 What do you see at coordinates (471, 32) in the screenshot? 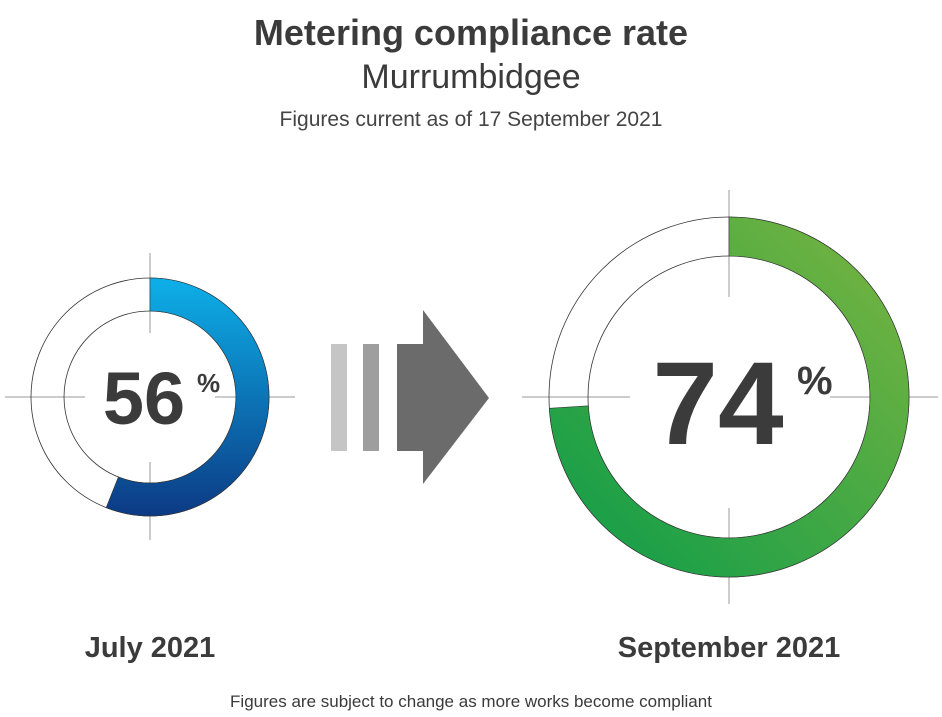
I see `chart-title: Metering compliance rate` at bounding box center [471, 32].